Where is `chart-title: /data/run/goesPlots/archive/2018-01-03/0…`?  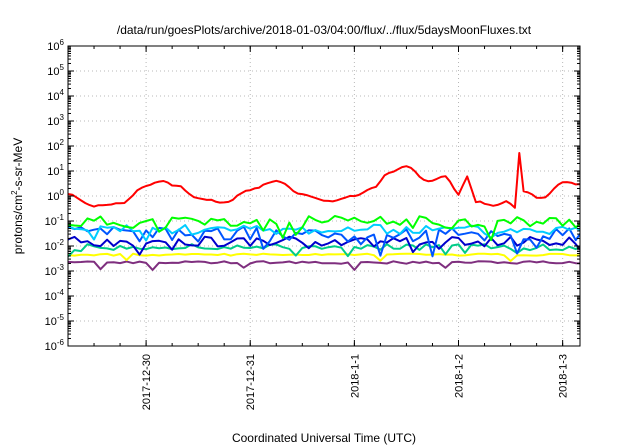 chart-title: /data/run/goesPlots/archive/2018-01-03/0… is located at coordinates (324, 30).